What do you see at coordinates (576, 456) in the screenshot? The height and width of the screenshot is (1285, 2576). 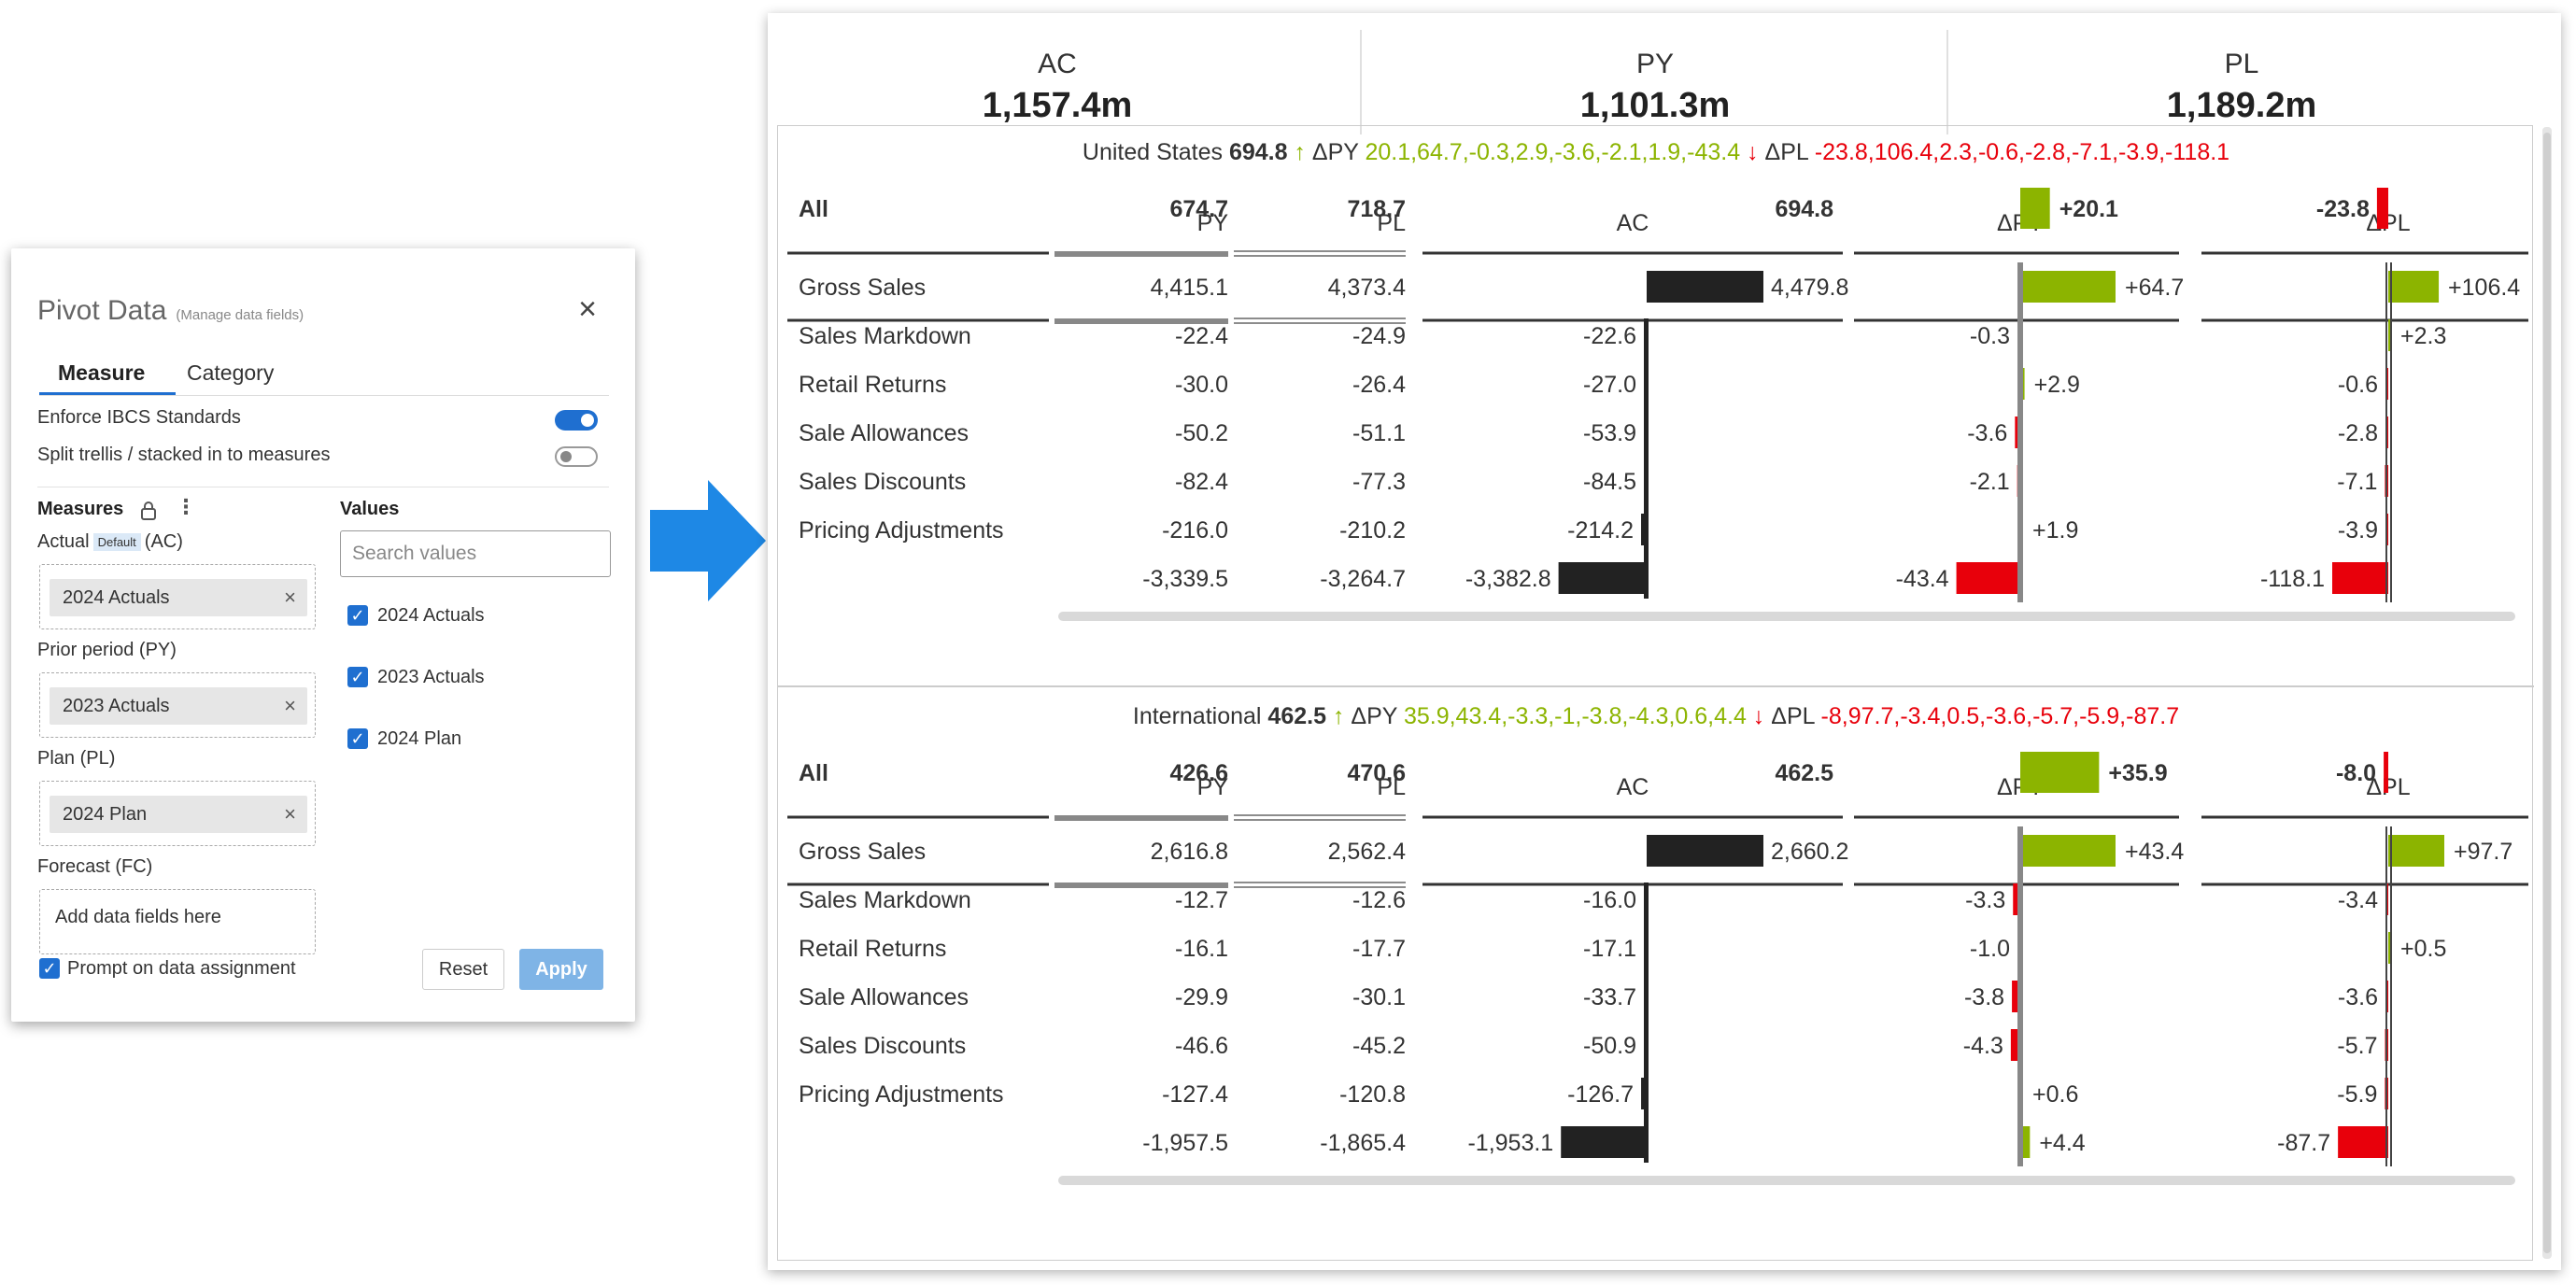 I see `split-trellis-toggle` at bounding box center [576, 456].